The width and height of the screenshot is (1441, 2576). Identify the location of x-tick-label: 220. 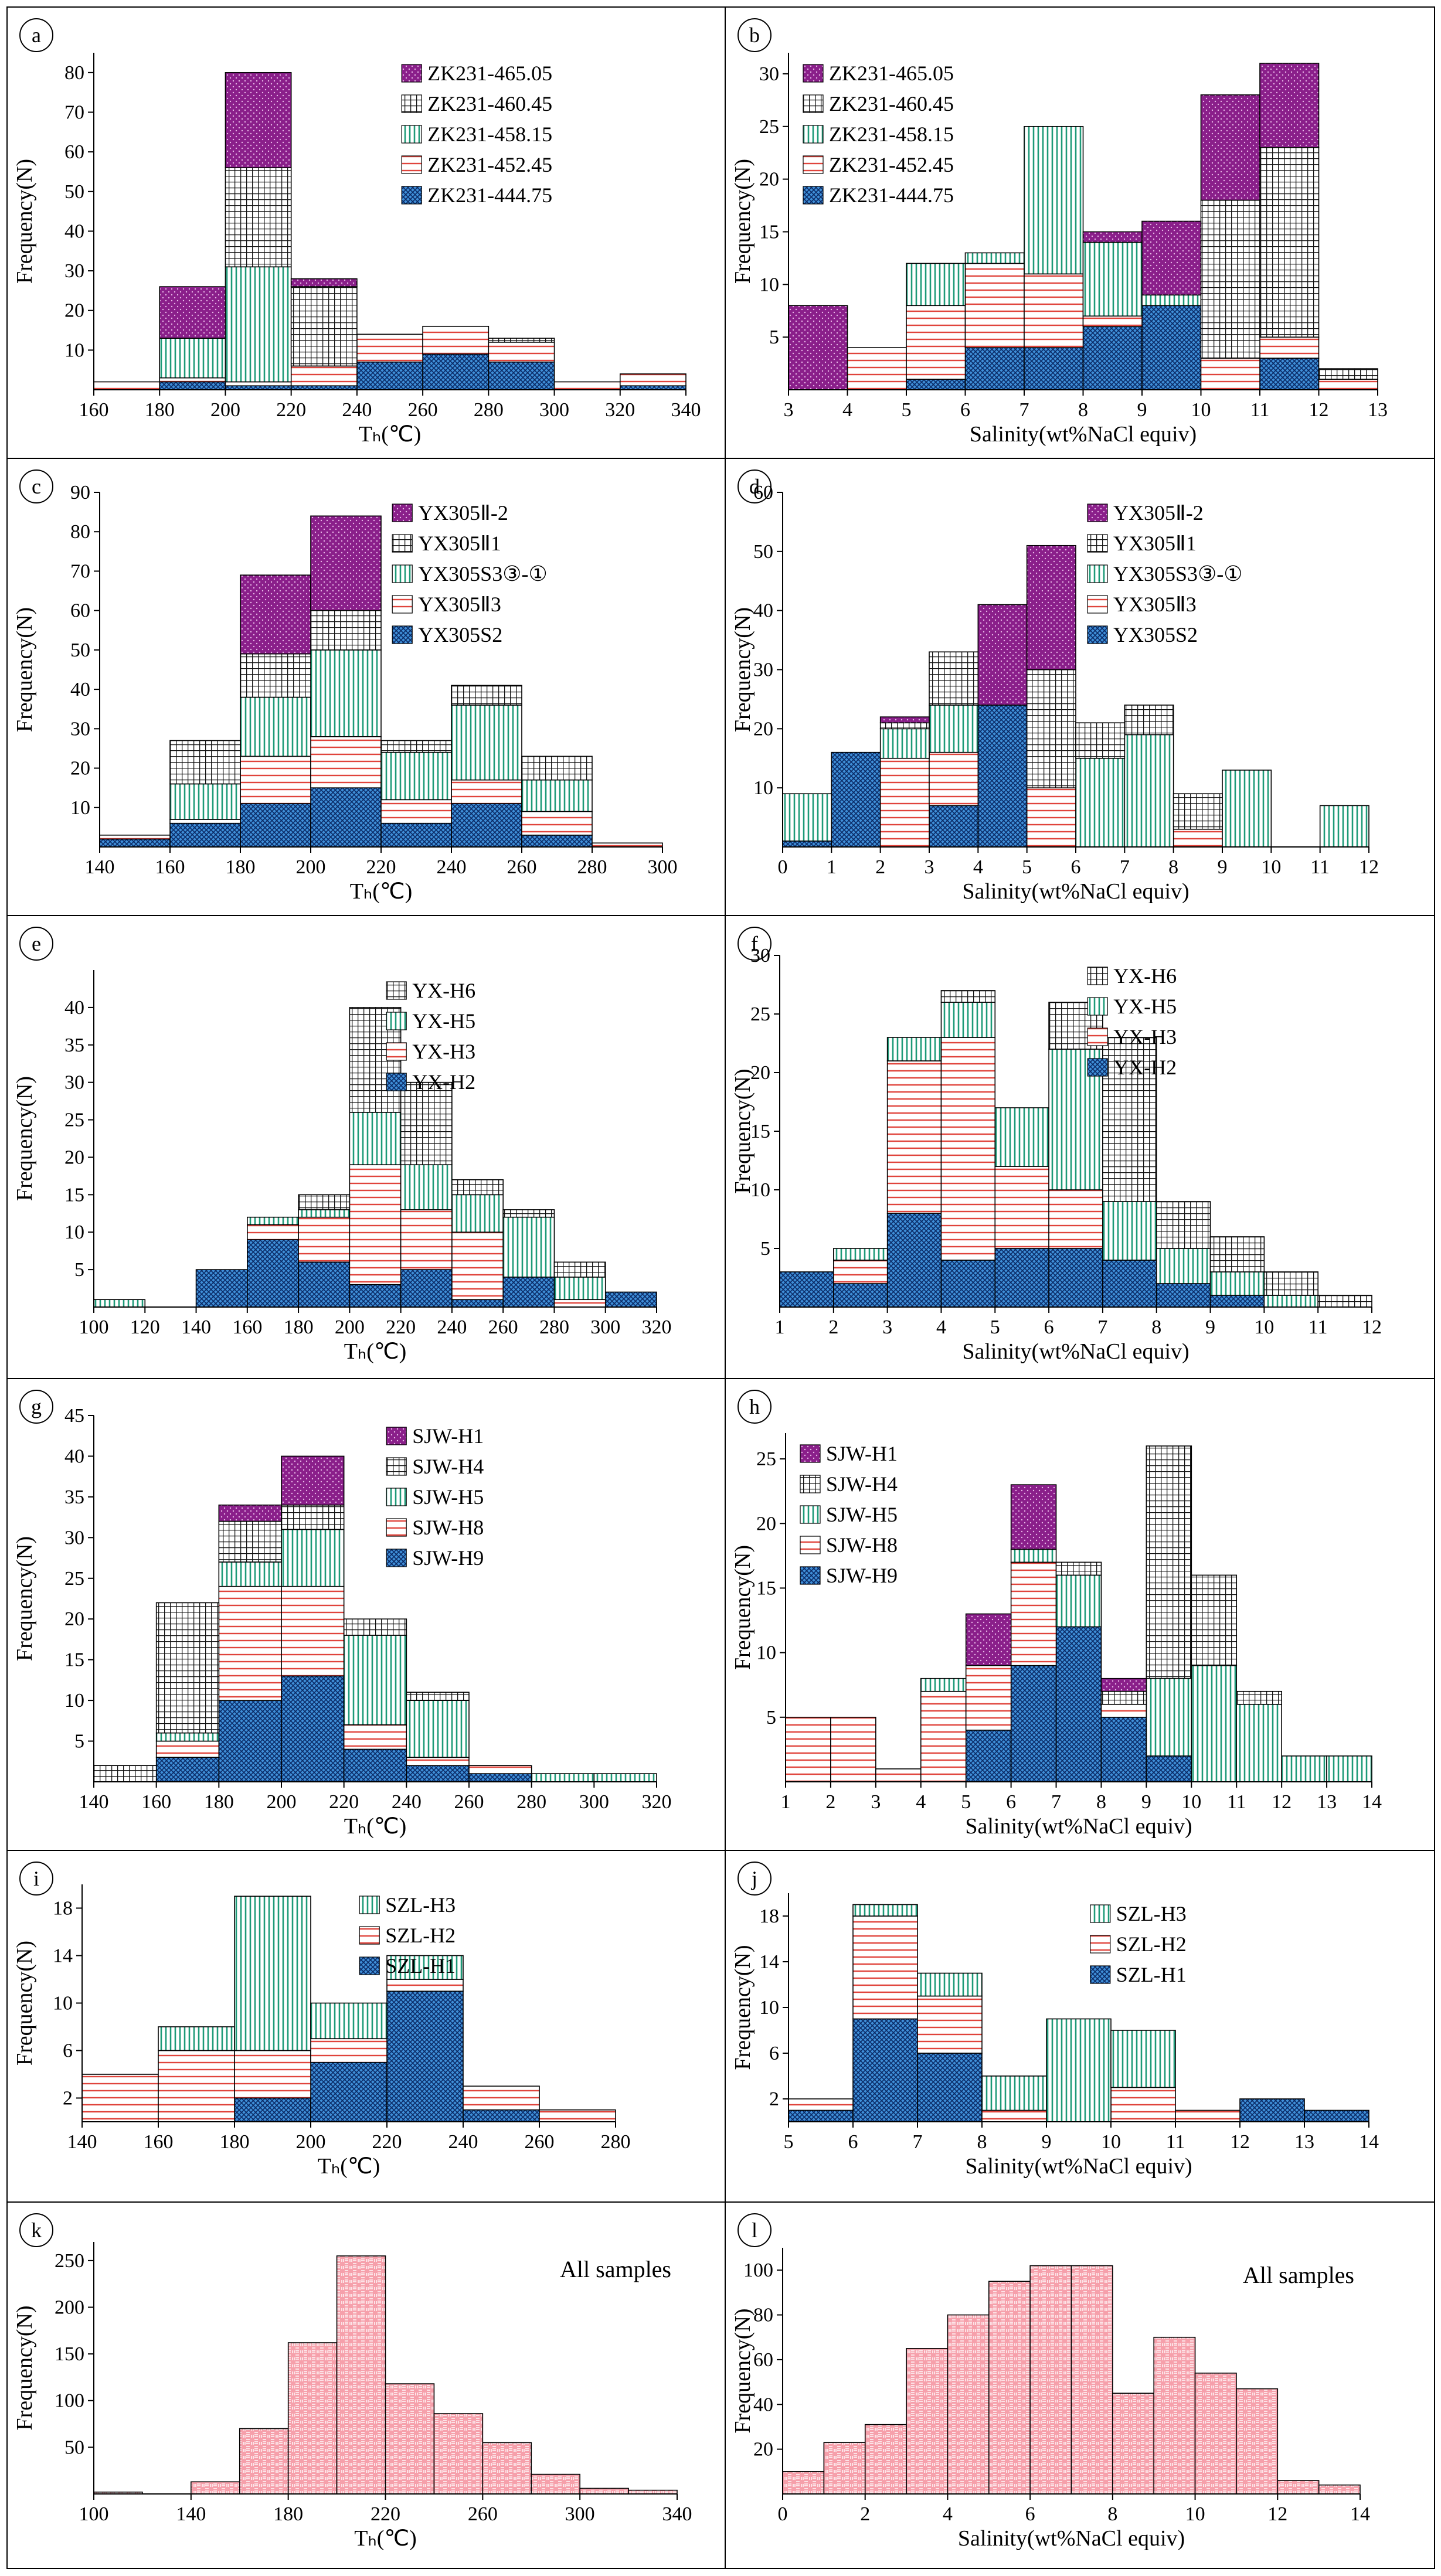
(344, 1802).